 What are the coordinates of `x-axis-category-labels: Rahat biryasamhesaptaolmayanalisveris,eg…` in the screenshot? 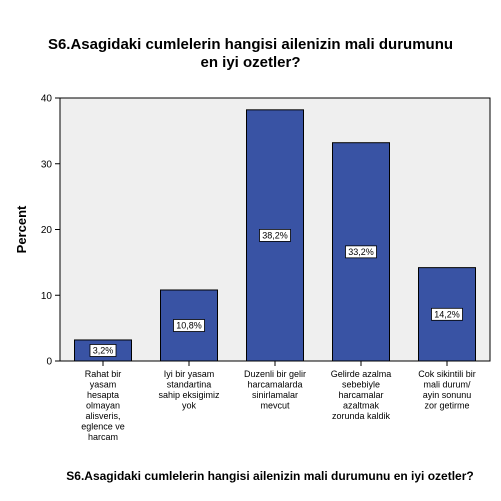 It's located at (278, 401).